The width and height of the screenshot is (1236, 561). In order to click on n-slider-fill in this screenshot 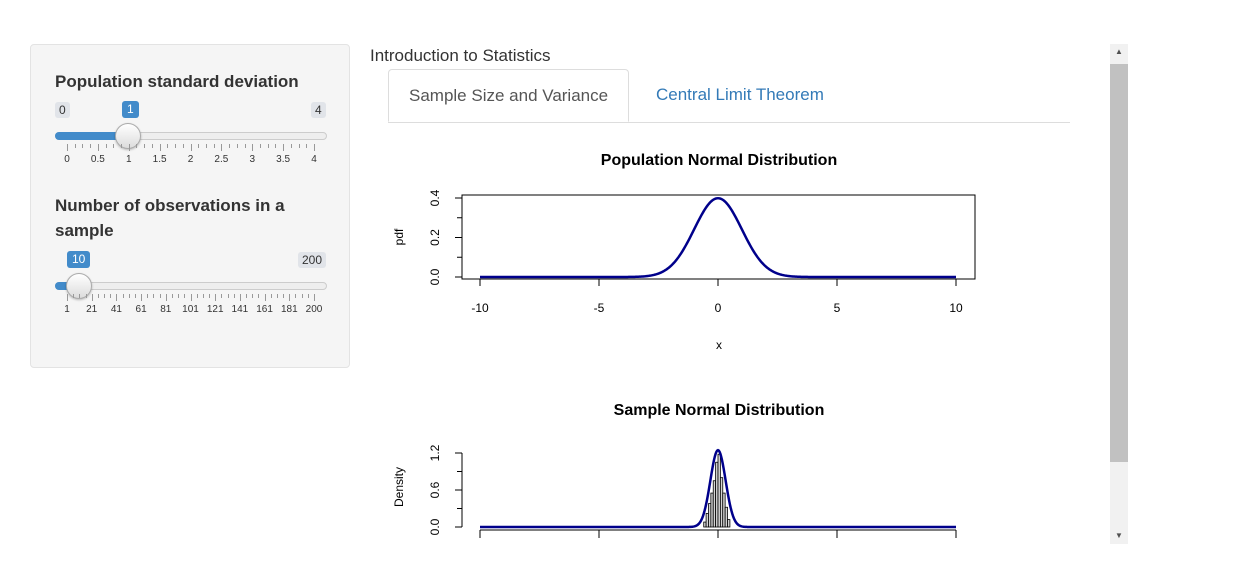, I will do `click(65, 286)`.